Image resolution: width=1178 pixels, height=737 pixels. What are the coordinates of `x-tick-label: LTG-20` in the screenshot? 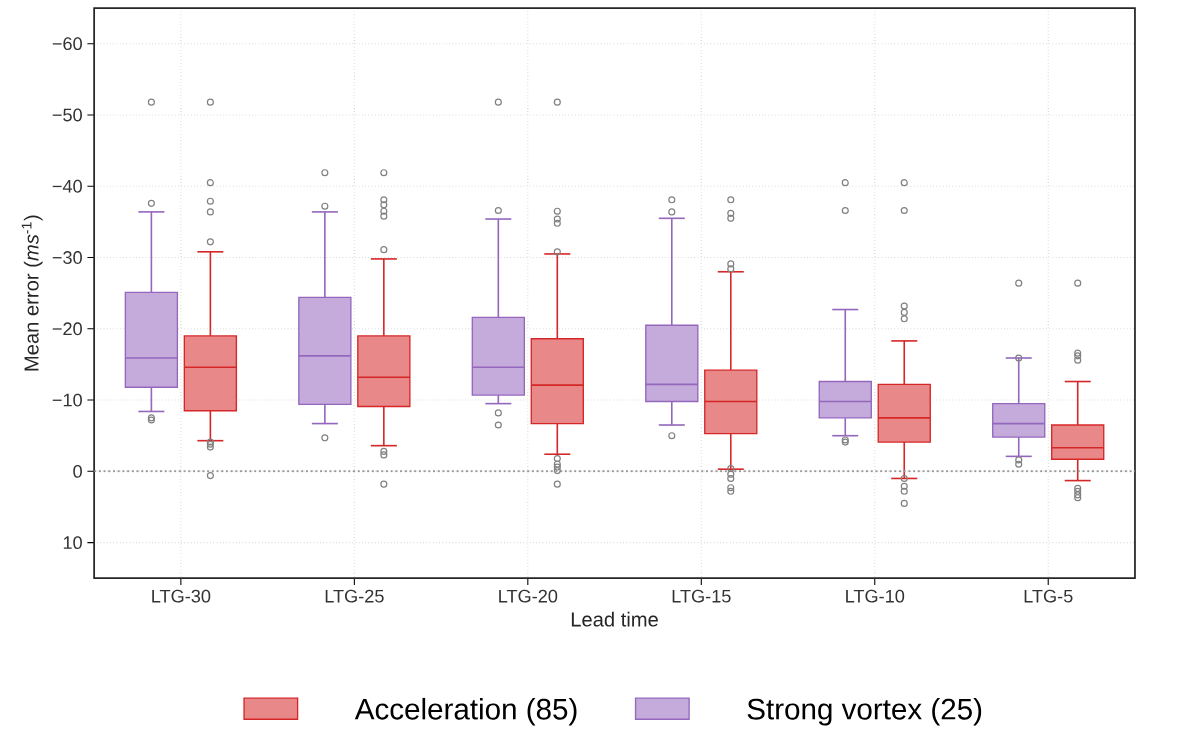 It's located at (528, 596).